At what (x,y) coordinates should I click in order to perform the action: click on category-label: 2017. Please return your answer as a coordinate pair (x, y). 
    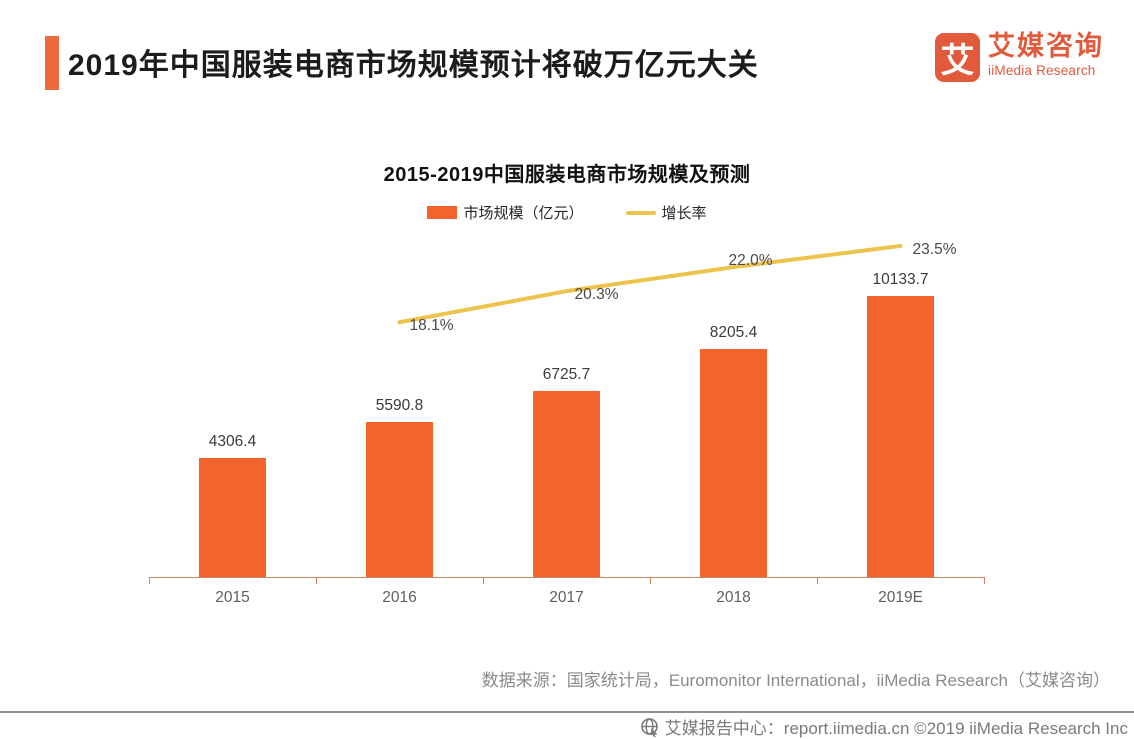
    Looking at the image, I should click on (566, 597).